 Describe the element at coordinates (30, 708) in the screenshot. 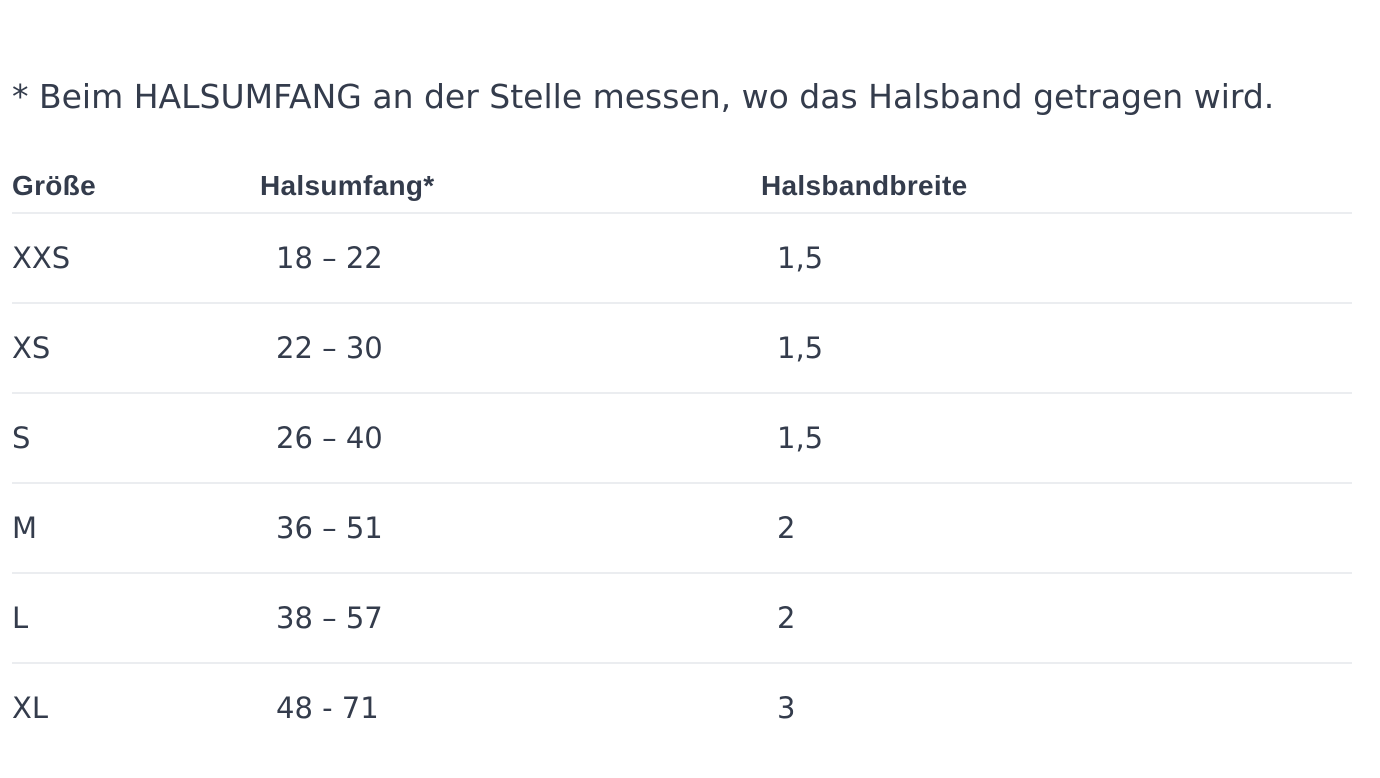

I see `cell-size: XL` at that location.